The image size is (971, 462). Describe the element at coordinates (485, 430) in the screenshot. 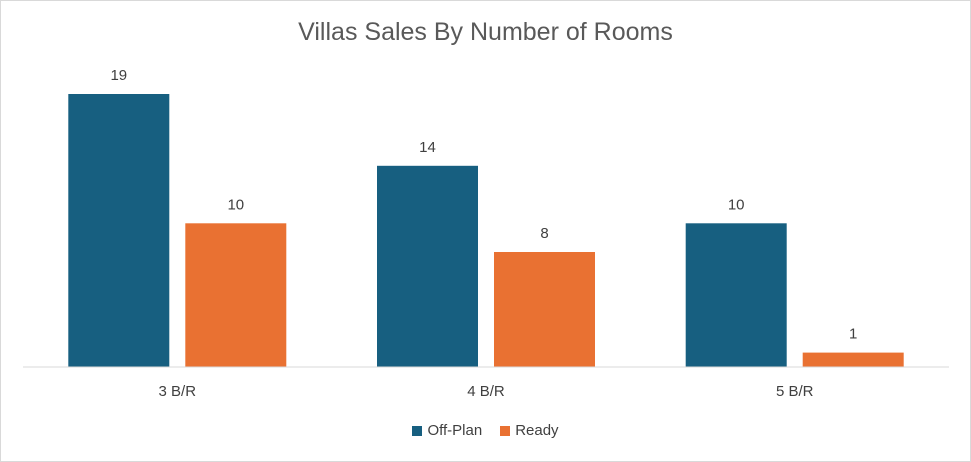

I see `legend: Off-Plan Ready` at that location.